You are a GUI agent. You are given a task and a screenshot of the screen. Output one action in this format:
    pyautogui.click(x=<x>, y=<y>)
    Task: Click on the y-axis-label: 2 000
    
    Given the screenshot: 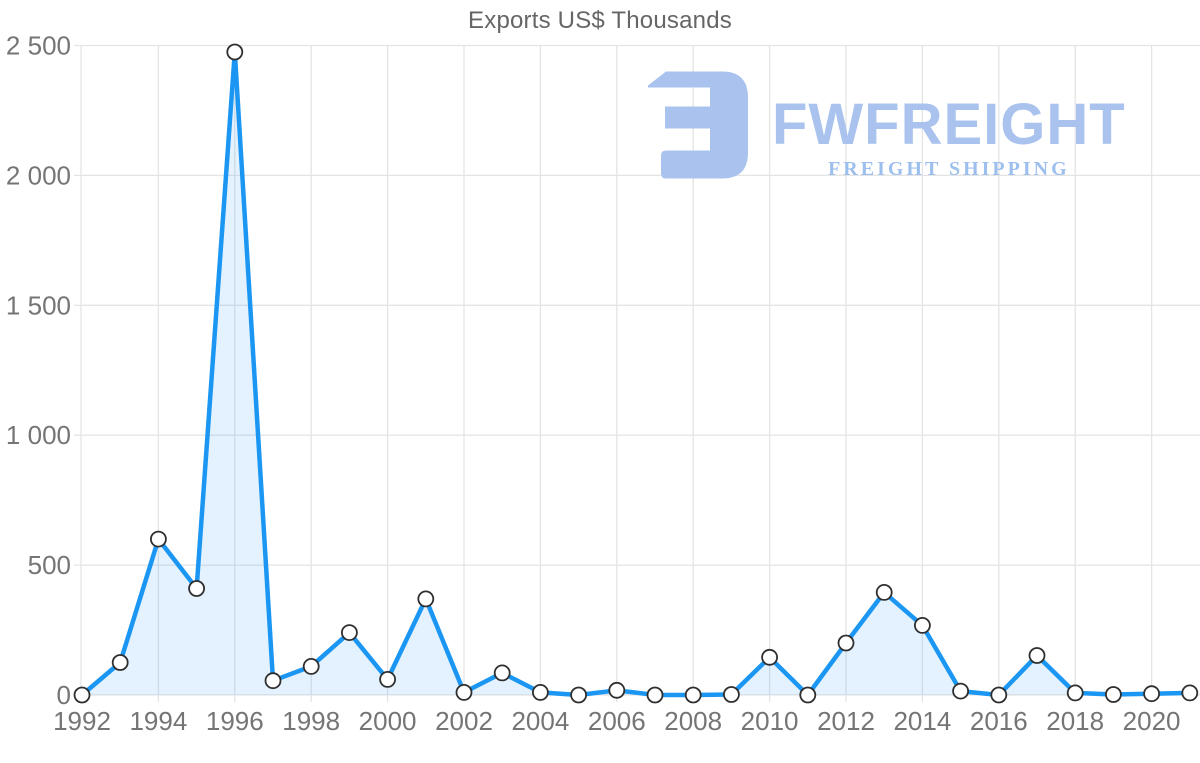 What is the action you would take?
    pyautogui.click(x=38, y=175)
    